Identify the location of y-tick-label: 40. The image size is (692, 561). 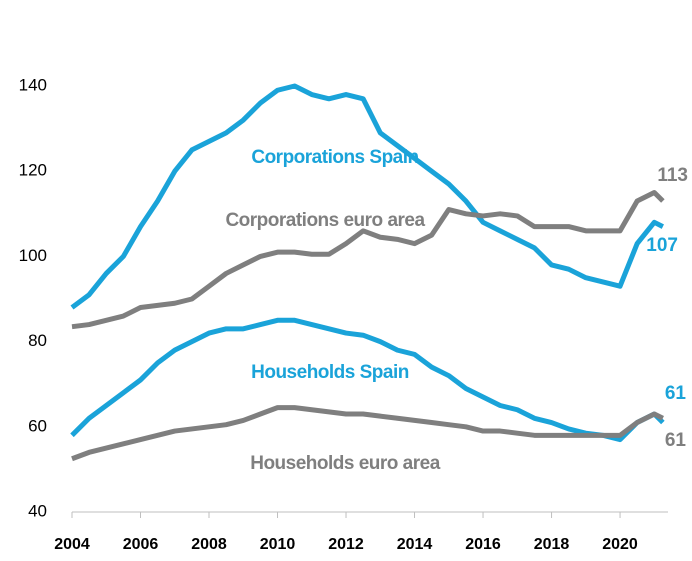
(37, 510).